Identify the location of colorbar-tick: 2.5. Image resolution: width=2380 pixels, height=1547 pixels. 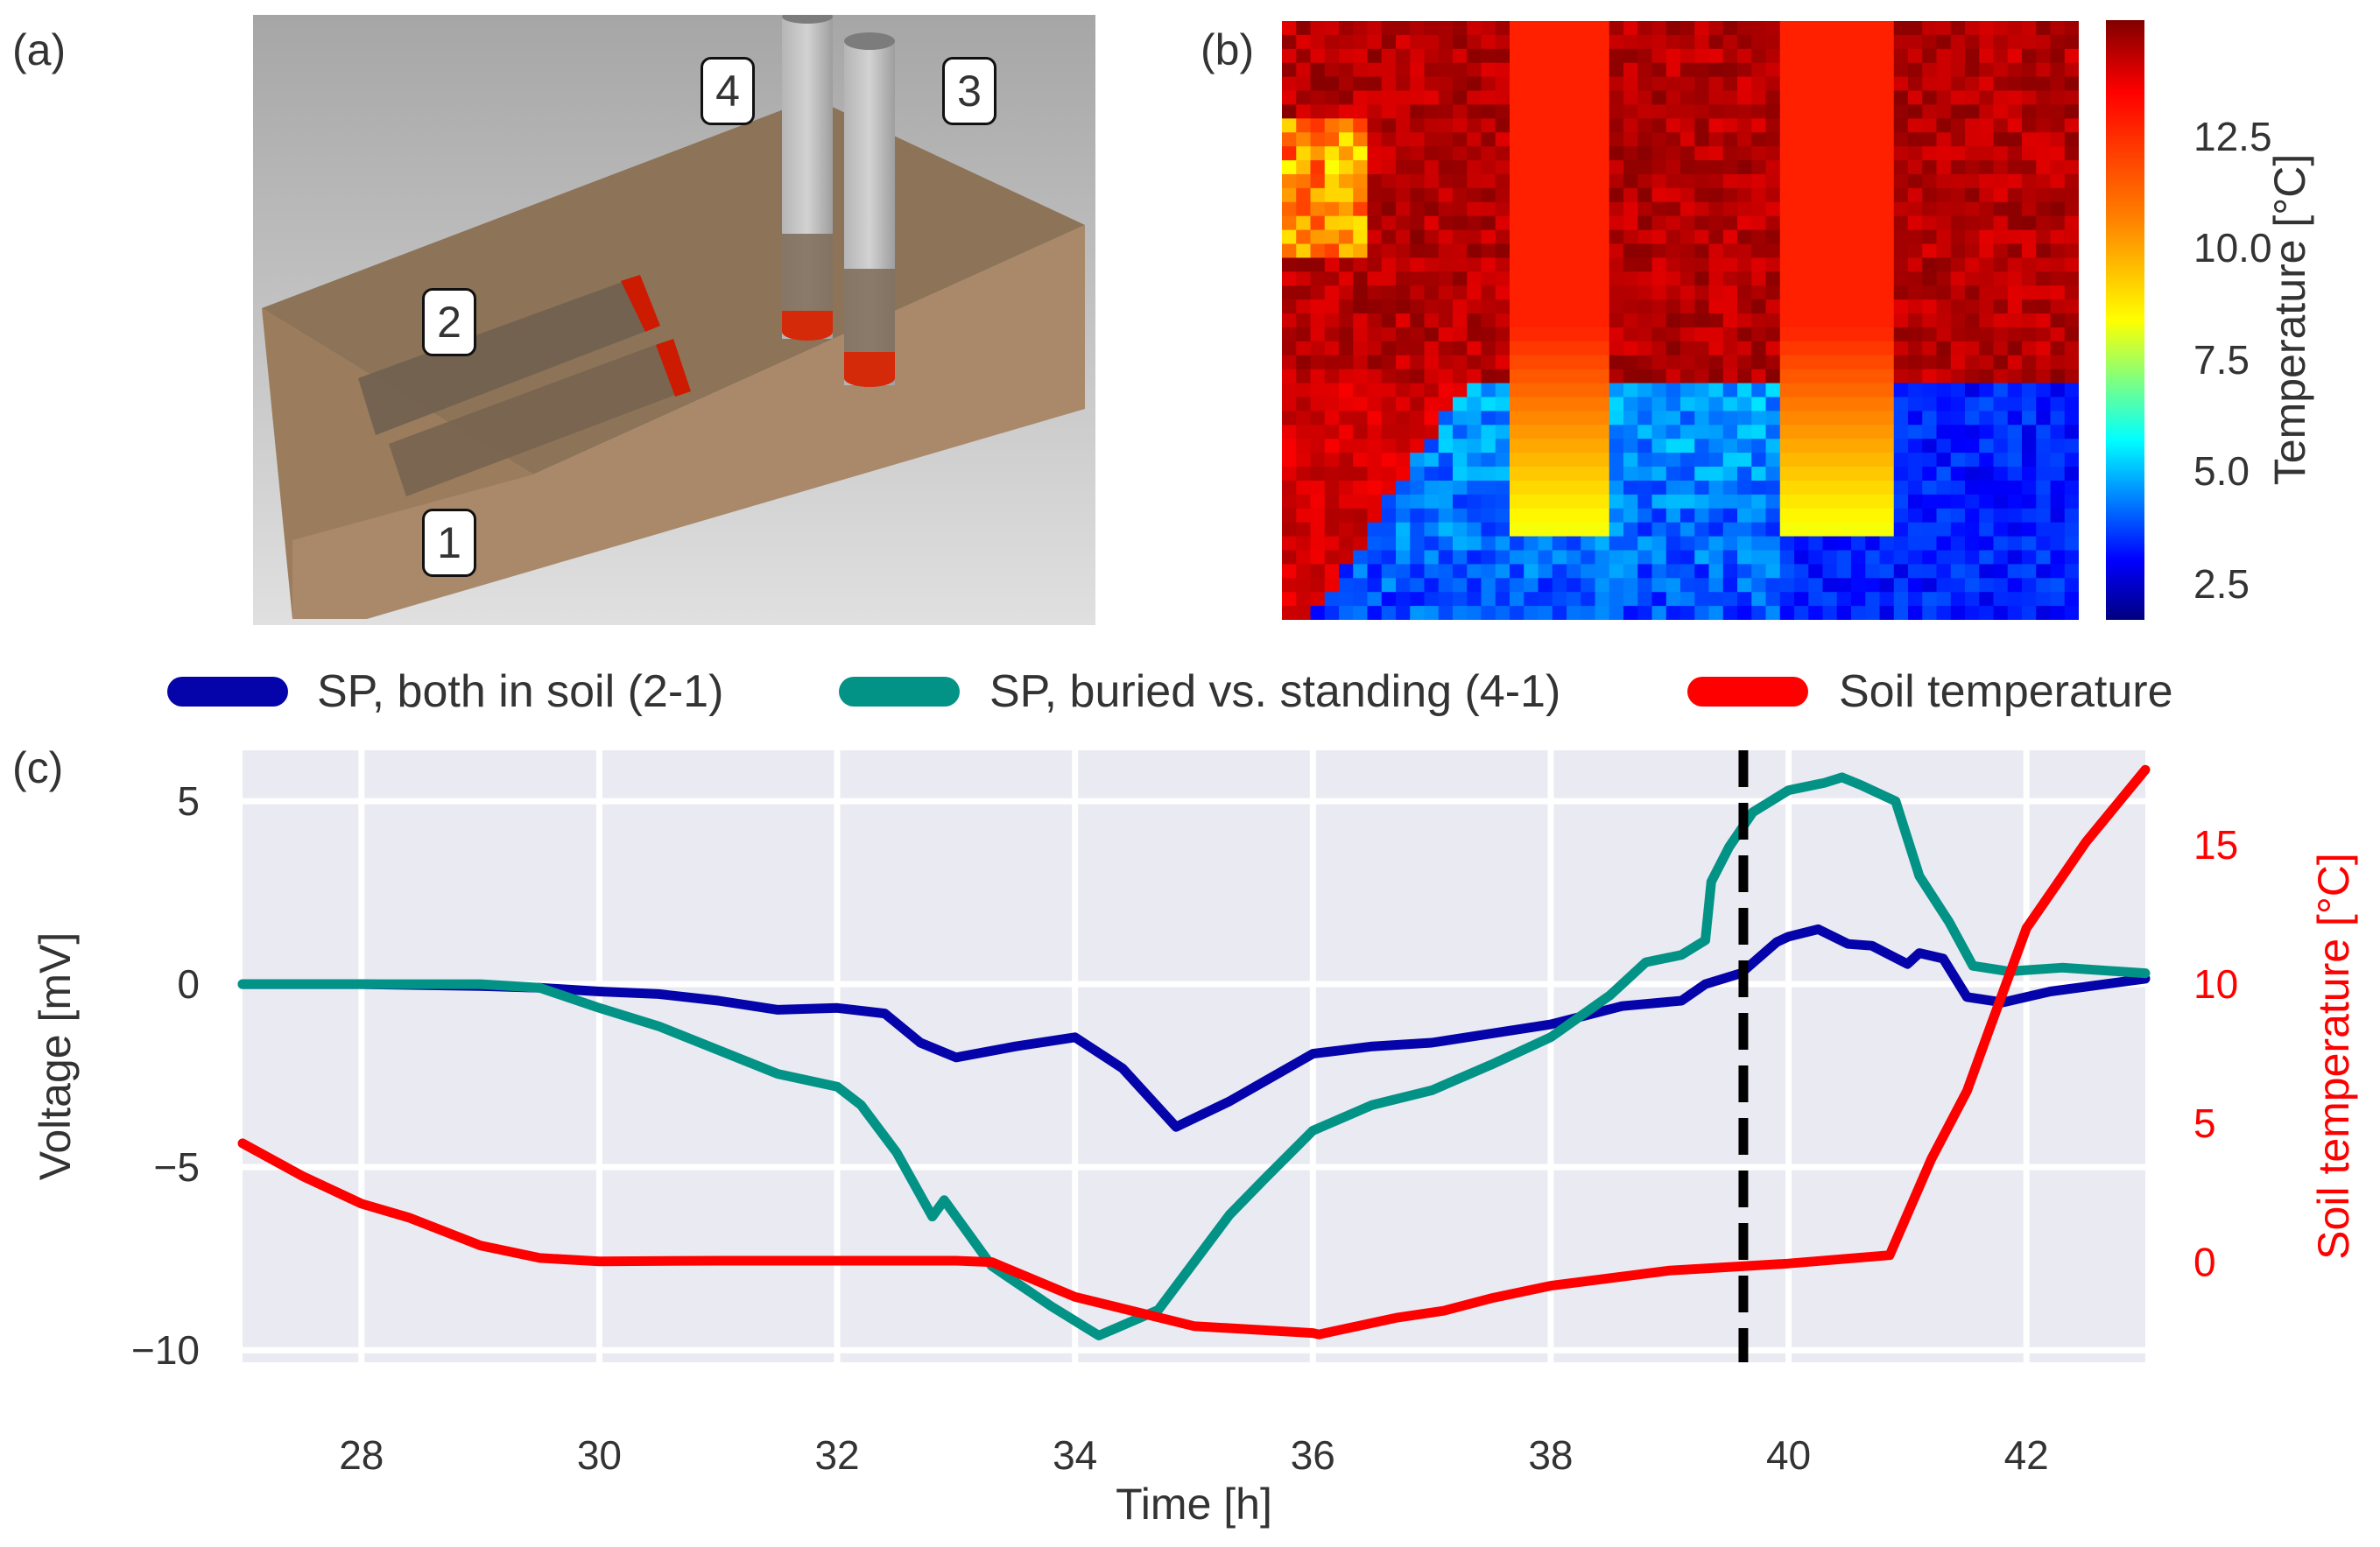
(2221, 584).